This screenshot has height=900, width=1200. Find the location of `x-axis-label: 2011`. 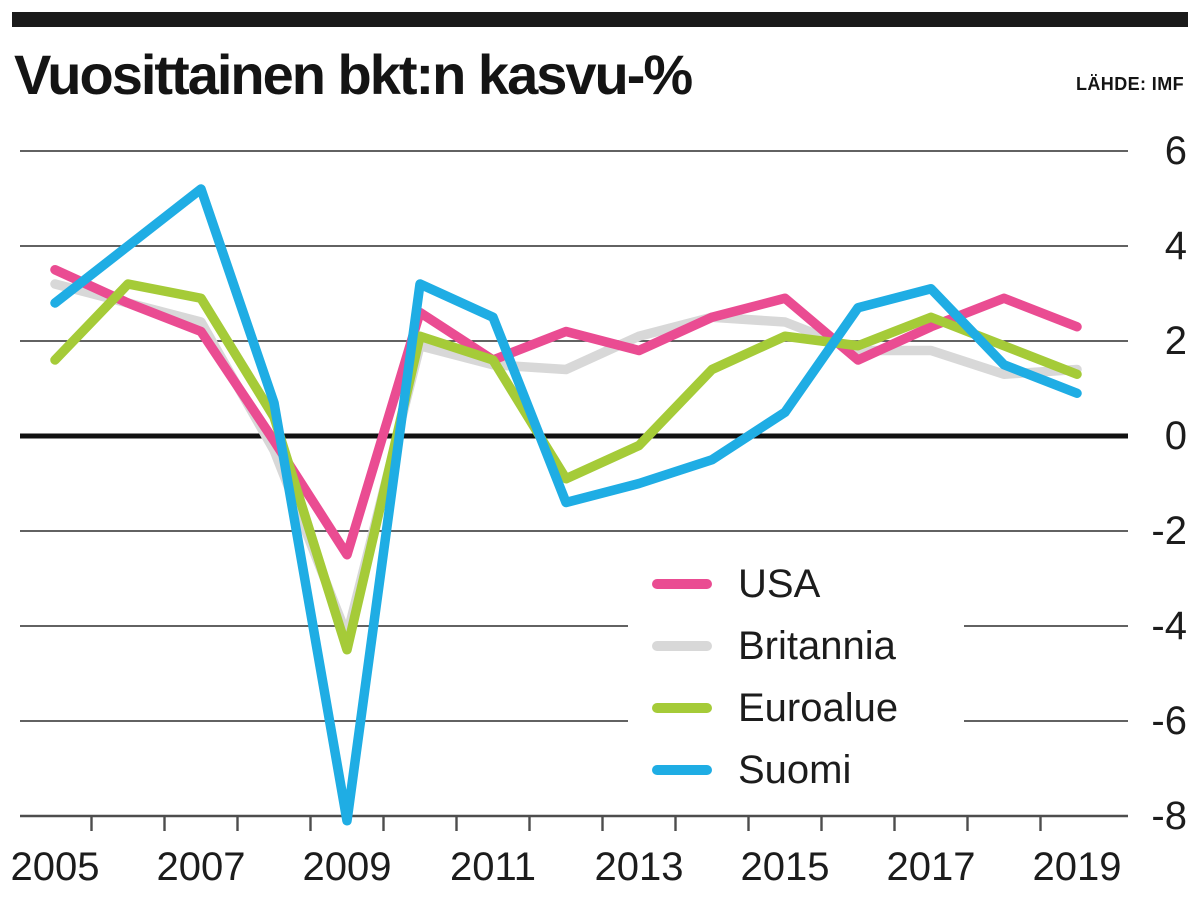

x-axis-label: 2011 is located at coordinates (492, 867).